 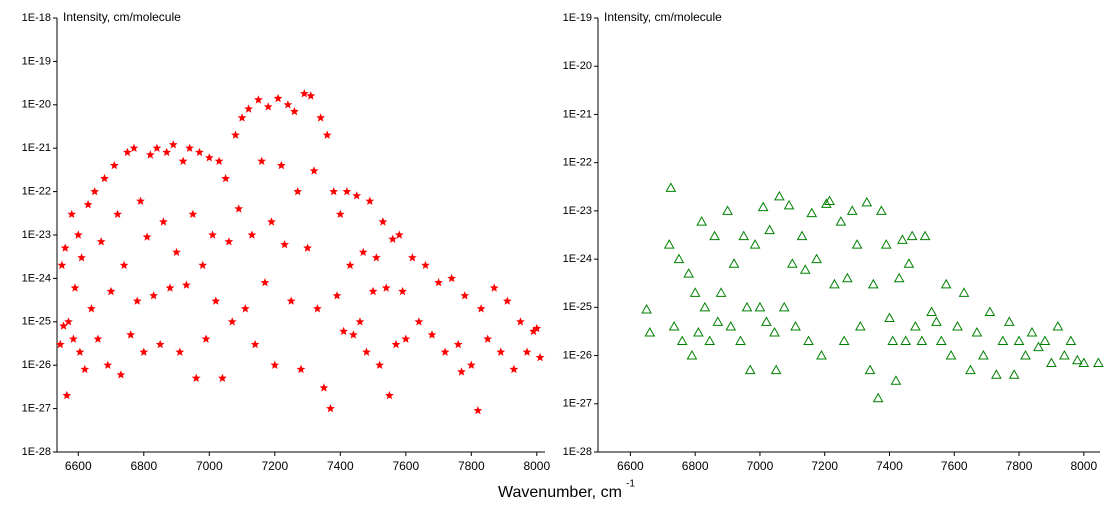 I want to click on y-tick-label: 1E-27, so click(x=577, y=404).